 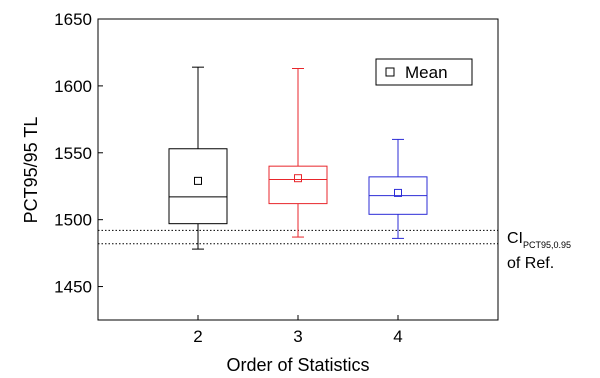 I want to click on legend-mean-marker, so click(x=390, y=72).